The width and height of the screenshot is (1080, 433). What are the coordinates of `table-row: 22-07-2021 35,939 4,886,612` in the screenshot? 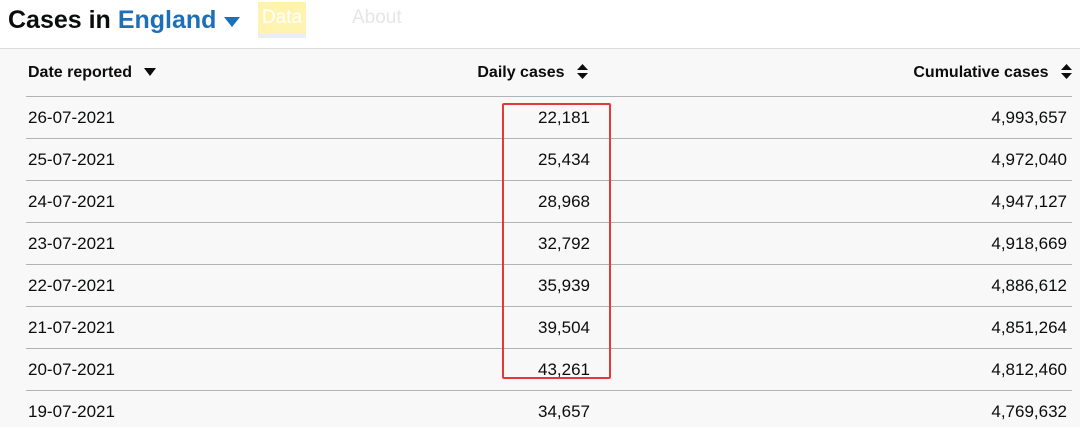 It's located at (549, 286).